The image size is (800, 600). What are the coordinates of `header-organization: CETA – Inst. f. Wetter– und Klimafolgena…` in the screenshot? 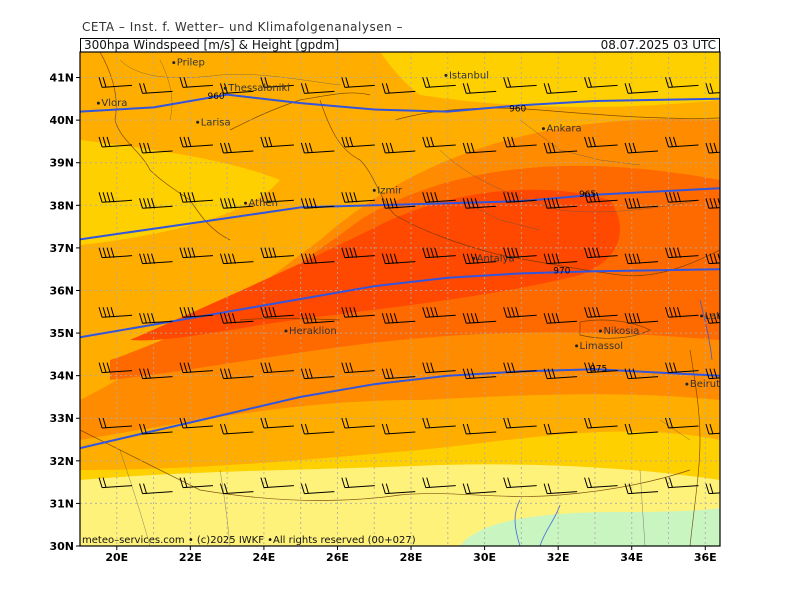 It's located at (243, 27).